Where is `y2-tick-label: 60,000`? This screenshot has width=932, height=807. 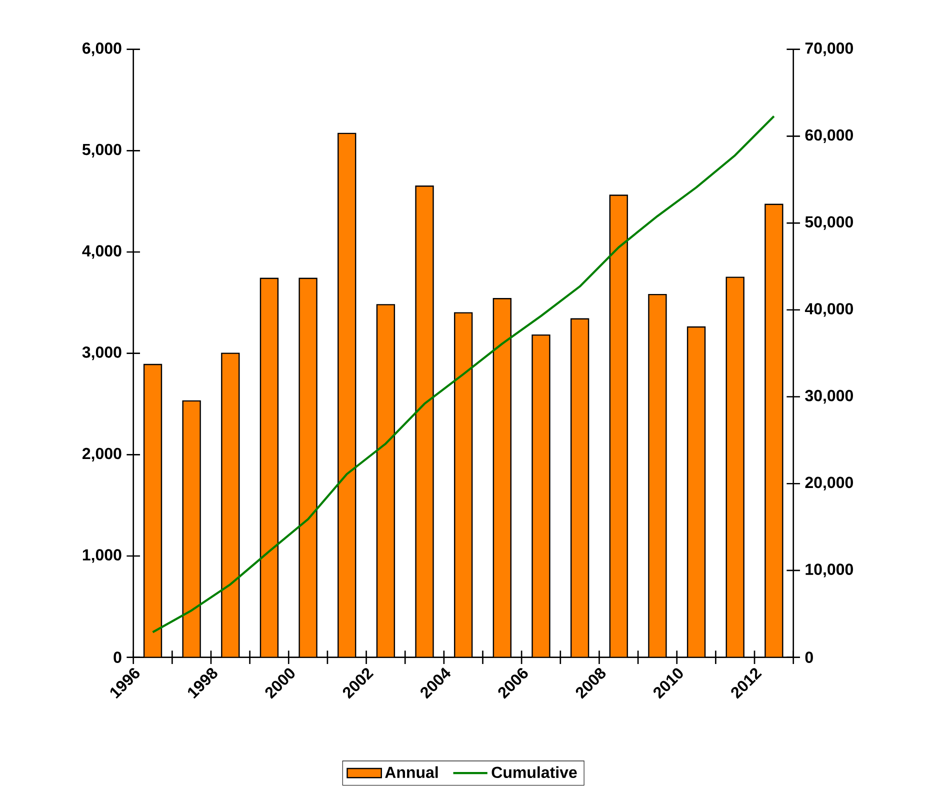 y2-tick-label: 60,000 is located at coordinates (829, 137).